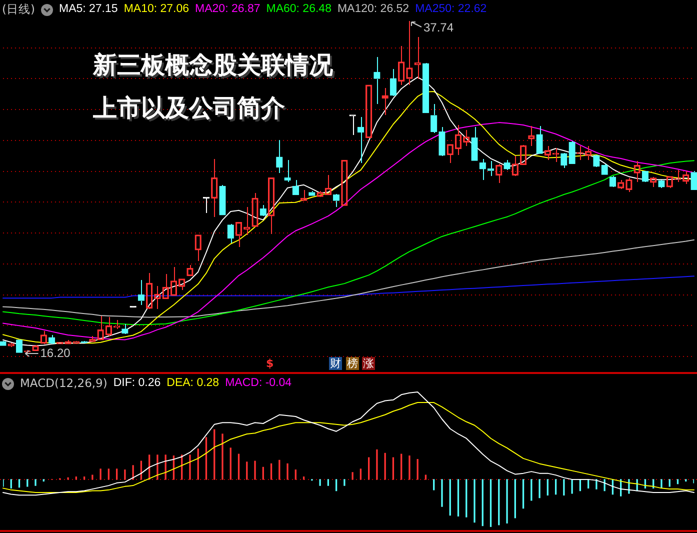 This screenshot has height=533, width=697. I want to click on text: MA5: 27.15, so click(88, 9).